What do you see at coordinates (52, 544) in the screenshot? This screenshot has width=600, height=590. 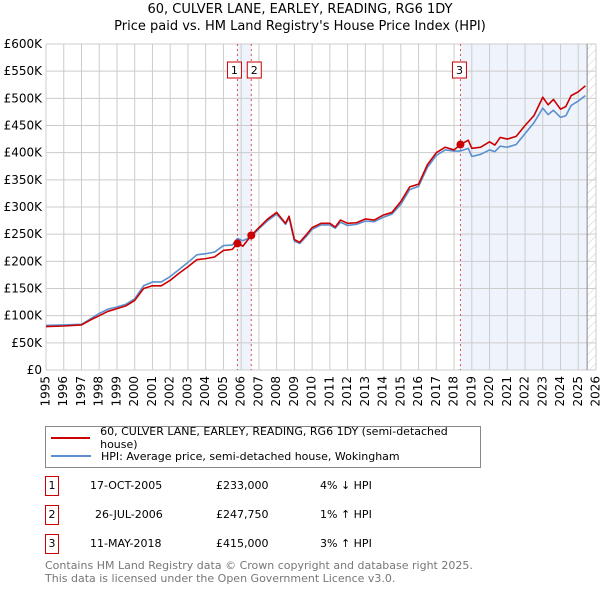 I see `sale-number: 3` at bounding box center [52, 544].